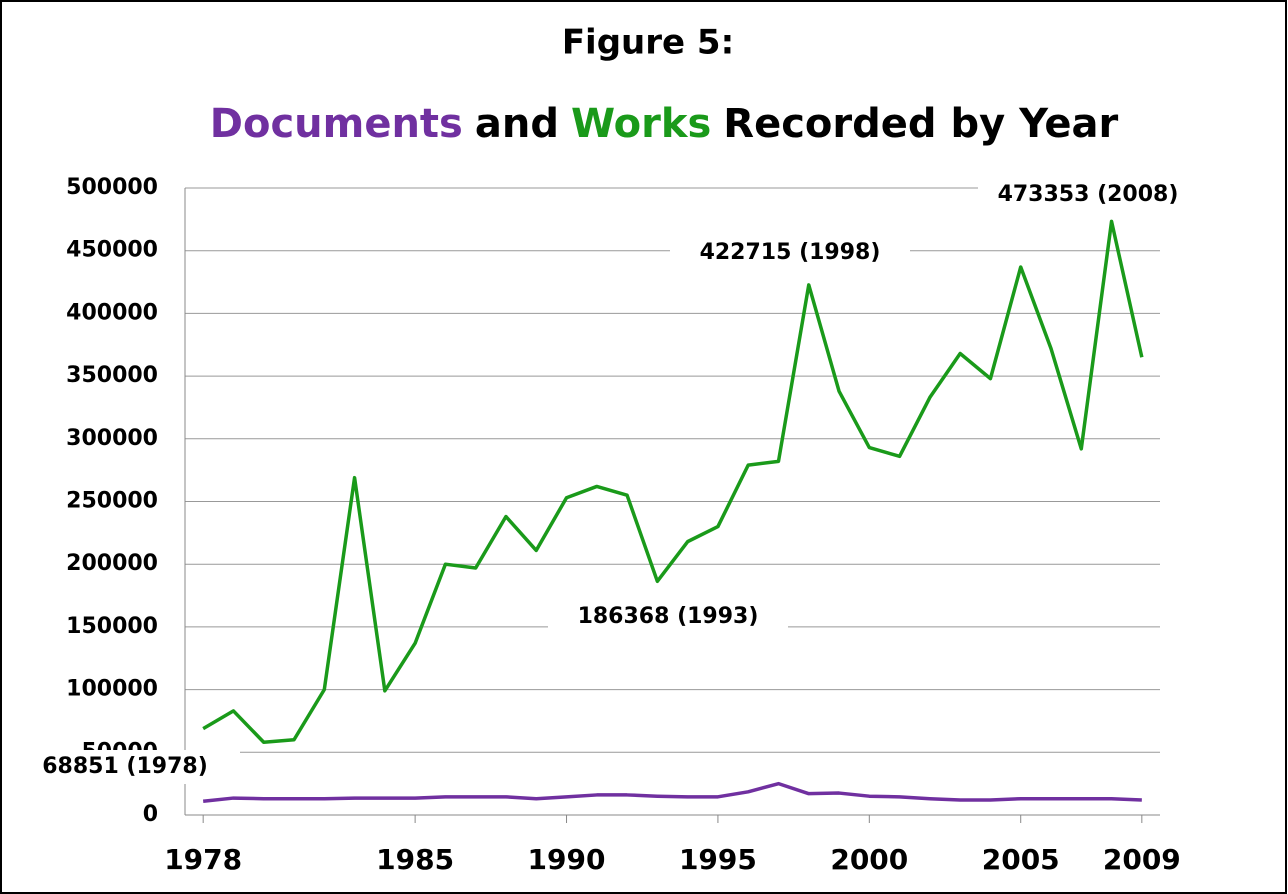 The width and height of the screenshot is (1288, 894). Describe the element at coordinates (1142, 859) in the screenshot. I see `x-tick-label: 2009` at that location.